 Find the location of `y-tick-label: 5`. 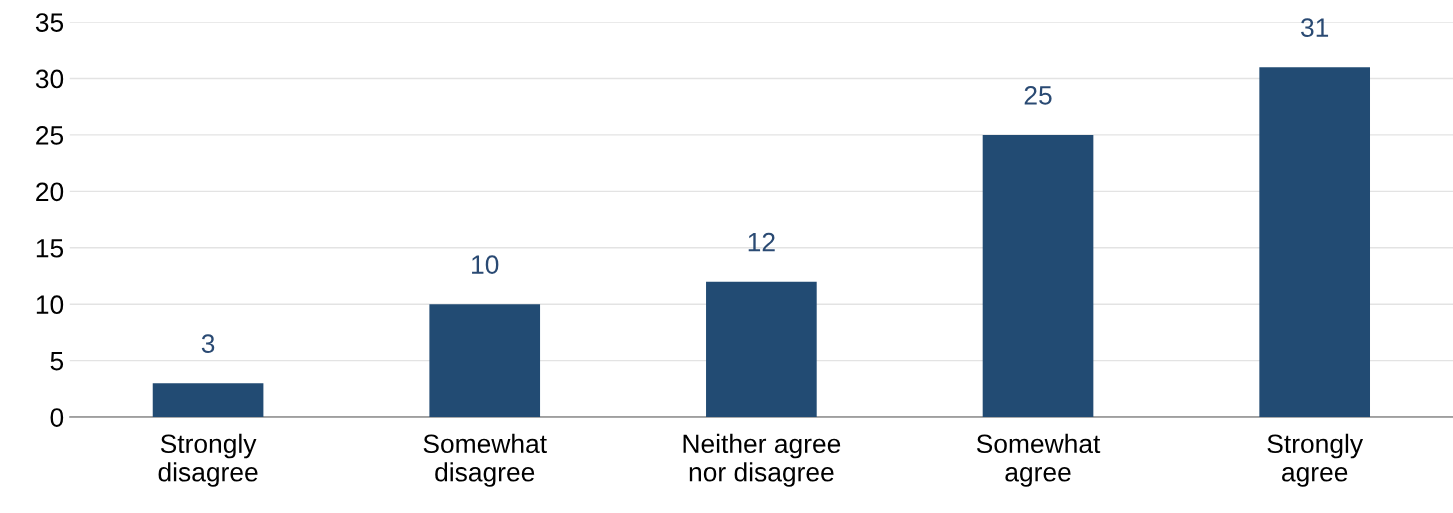

y-tick-label: 5 is located at coordinates (57, 361).